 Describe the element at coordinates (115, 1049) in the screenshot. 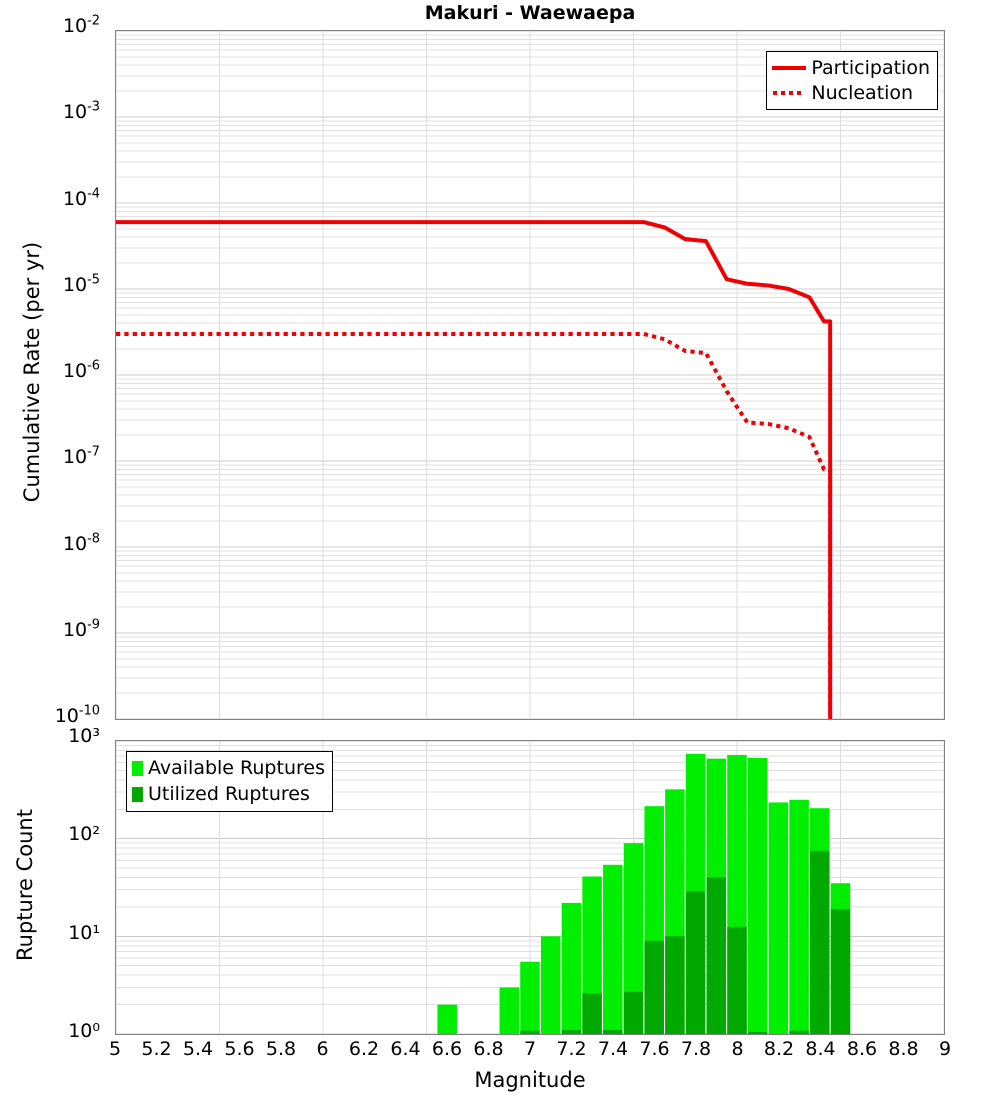

I see `x-tick-label: 5` at that location.